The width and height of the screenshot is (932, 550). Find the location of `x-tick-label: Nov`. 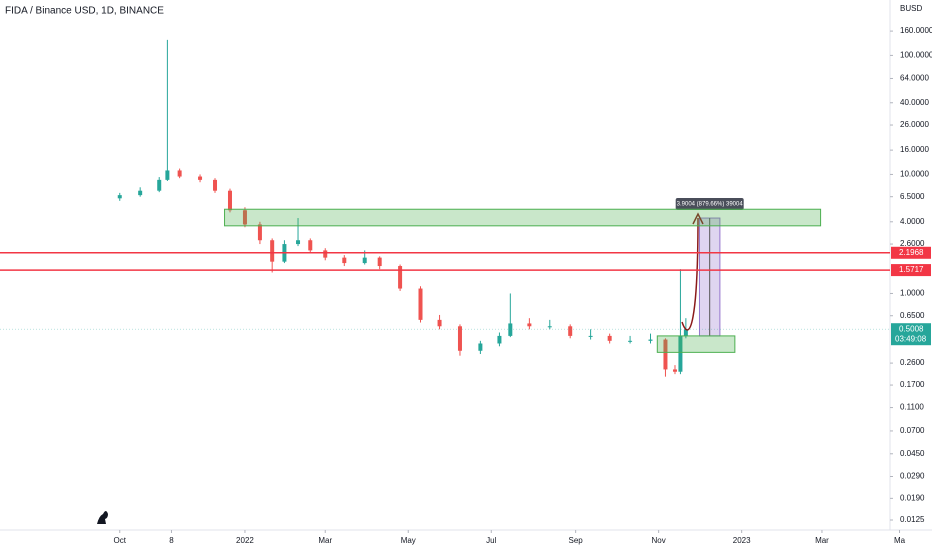

x-tick-label: Nov is located at coordinates (659, 540).